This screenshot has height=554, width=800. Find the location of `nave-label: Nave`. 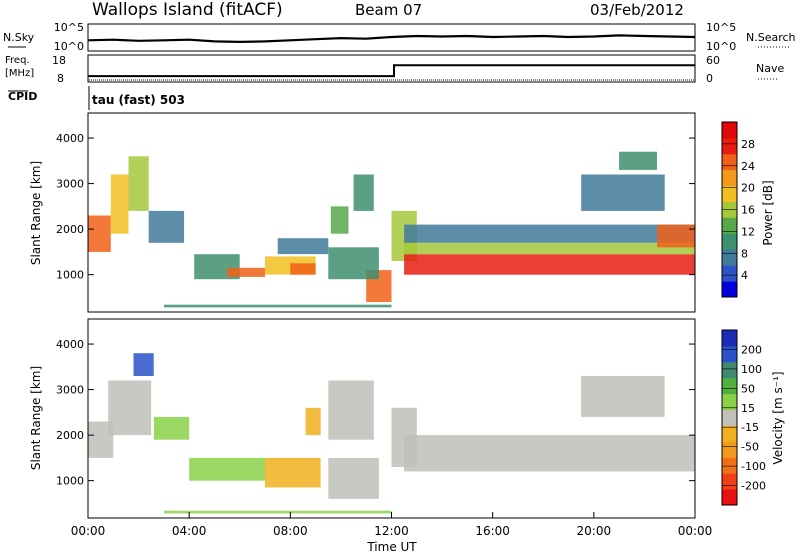

nave-label: Nave is located at coordinates (770, 68).